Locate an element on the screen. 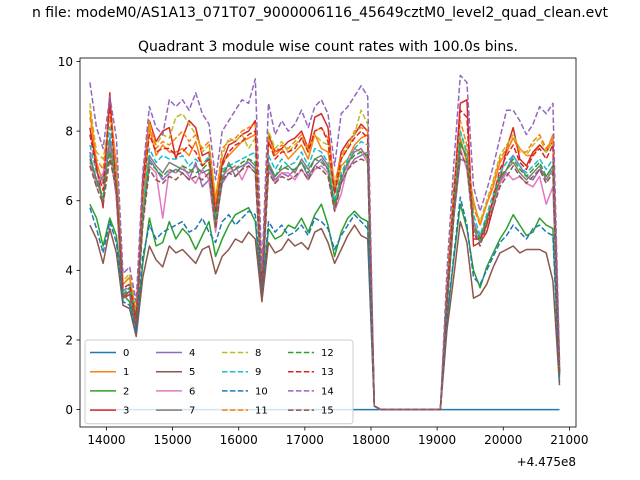 This screenshot has width=640, height=480. x-tick-label: 21000 is located at coordinates (569, 440).